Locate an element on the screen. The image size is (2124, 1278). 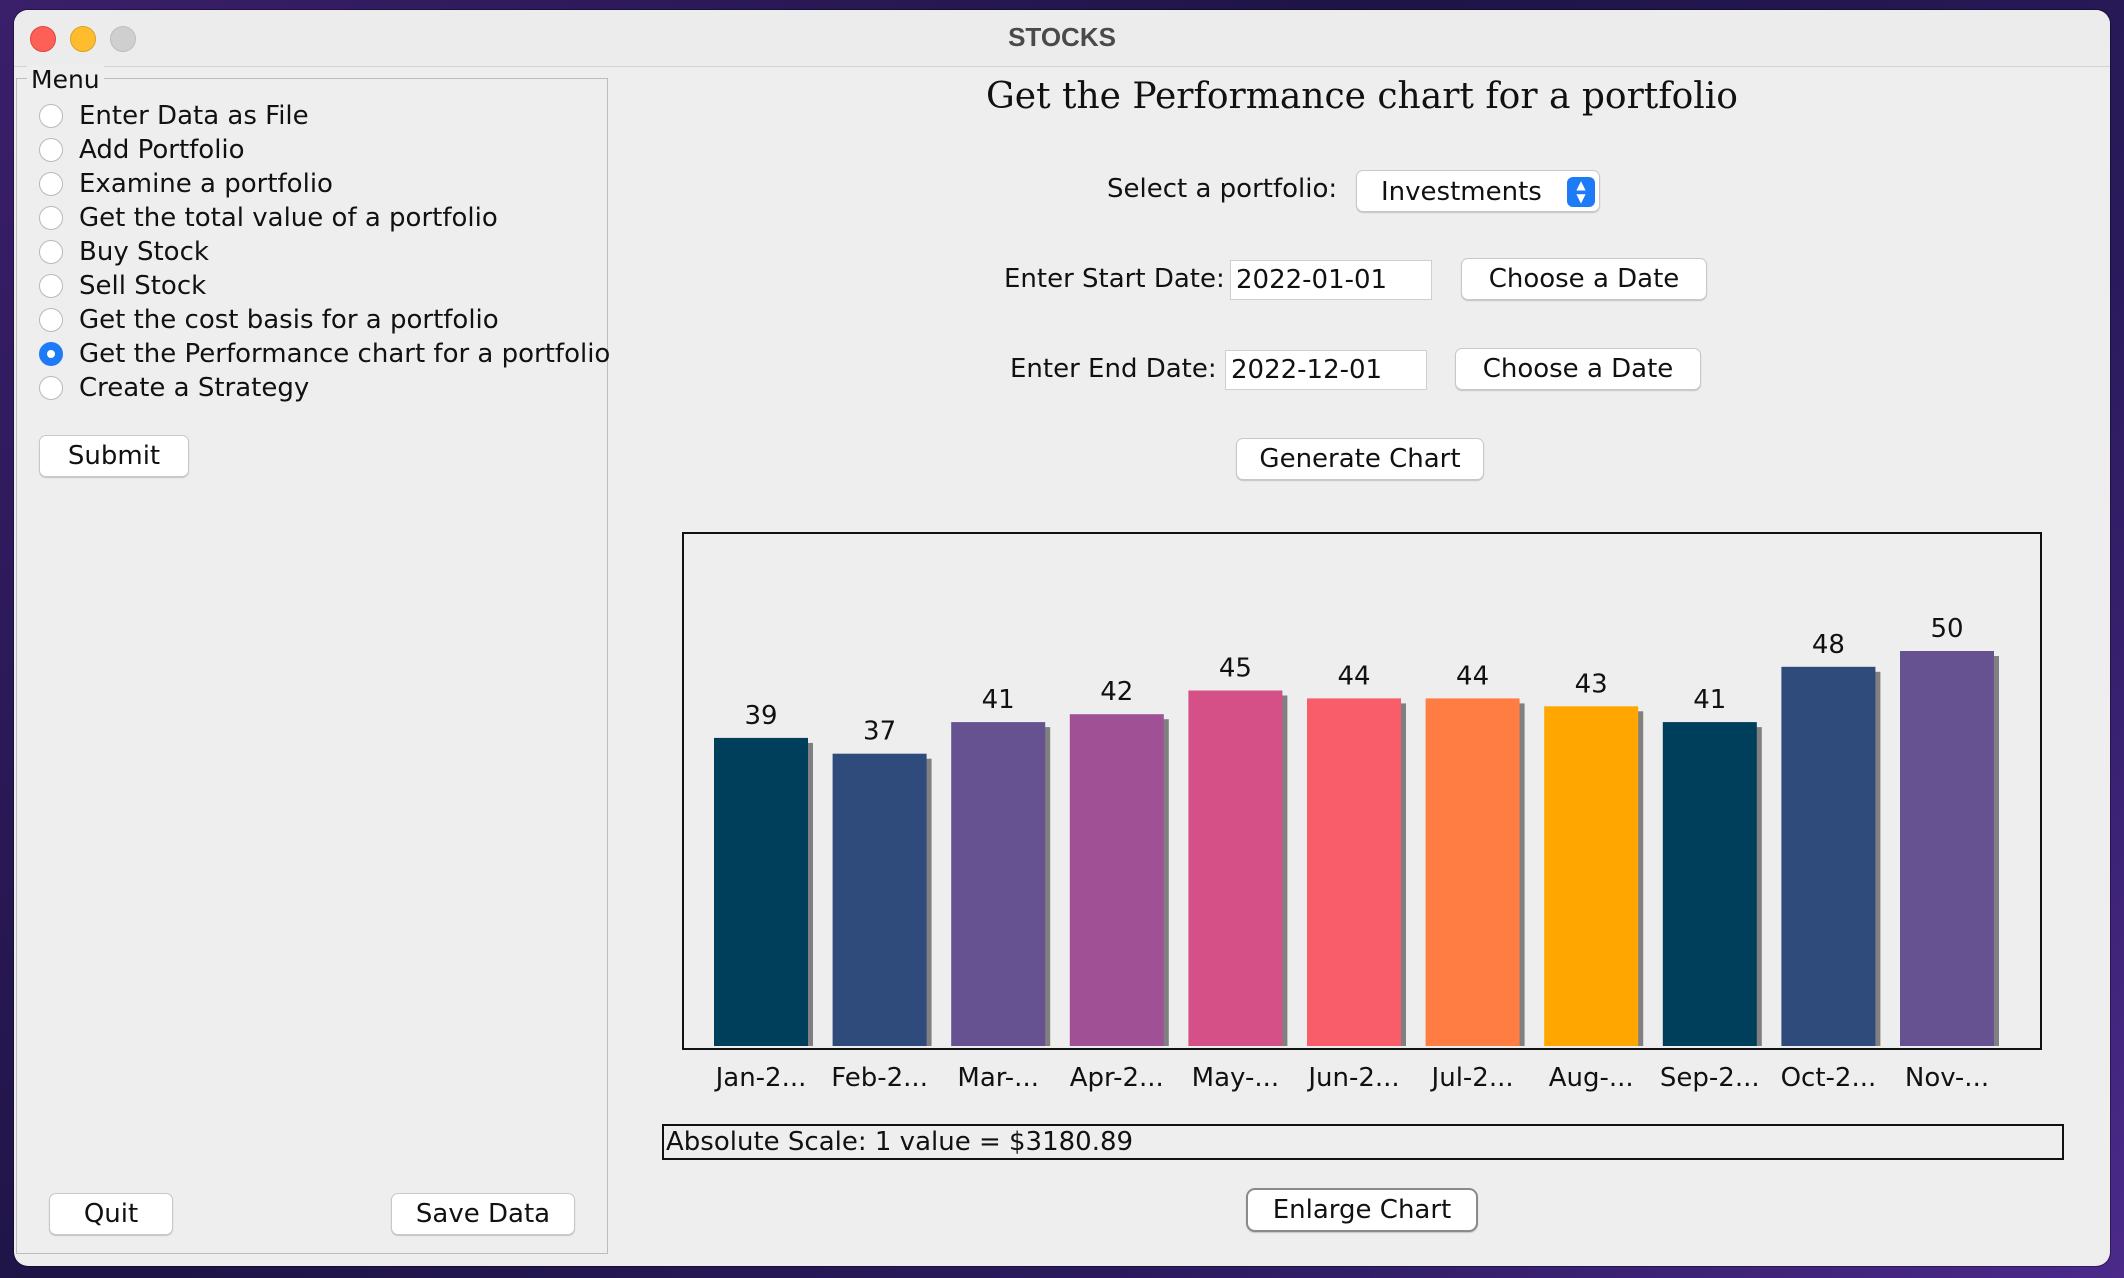
bar-value-label: 37 is located at coordinates (879, 732).